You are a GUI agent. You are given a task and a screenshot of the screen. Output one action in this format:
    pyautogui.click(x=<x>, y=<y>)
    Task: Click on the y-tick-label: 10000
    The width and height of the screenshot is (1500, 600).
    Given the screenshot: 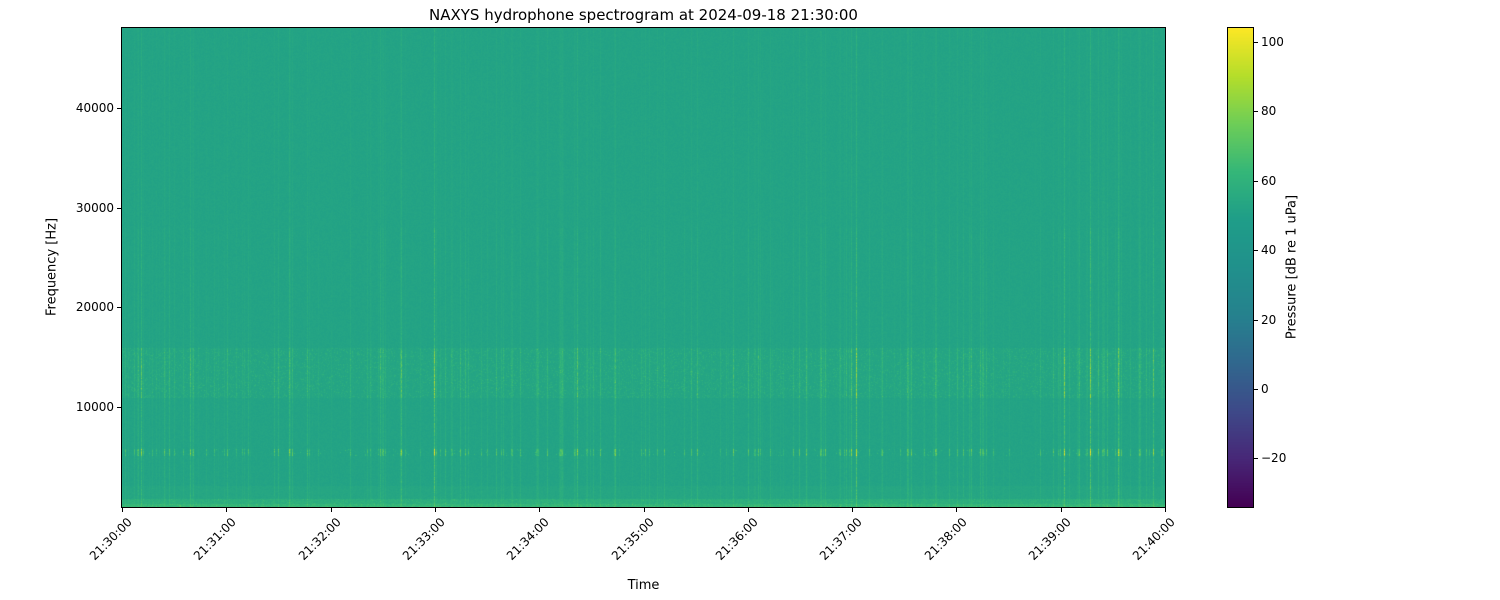 What is the action you would take?
    pyautogui.click(x=94, y=407)
    